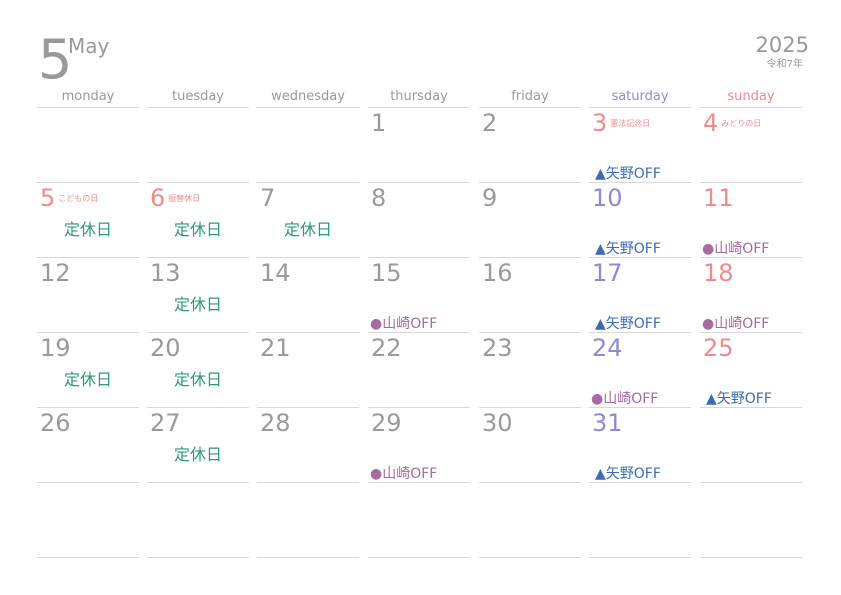 The width and height of the screenshot is (841, 595). Describe the element at coordinates (419, 444) in the screenshot. I see `day-cell: 29 ●山崎OFF` at that location.